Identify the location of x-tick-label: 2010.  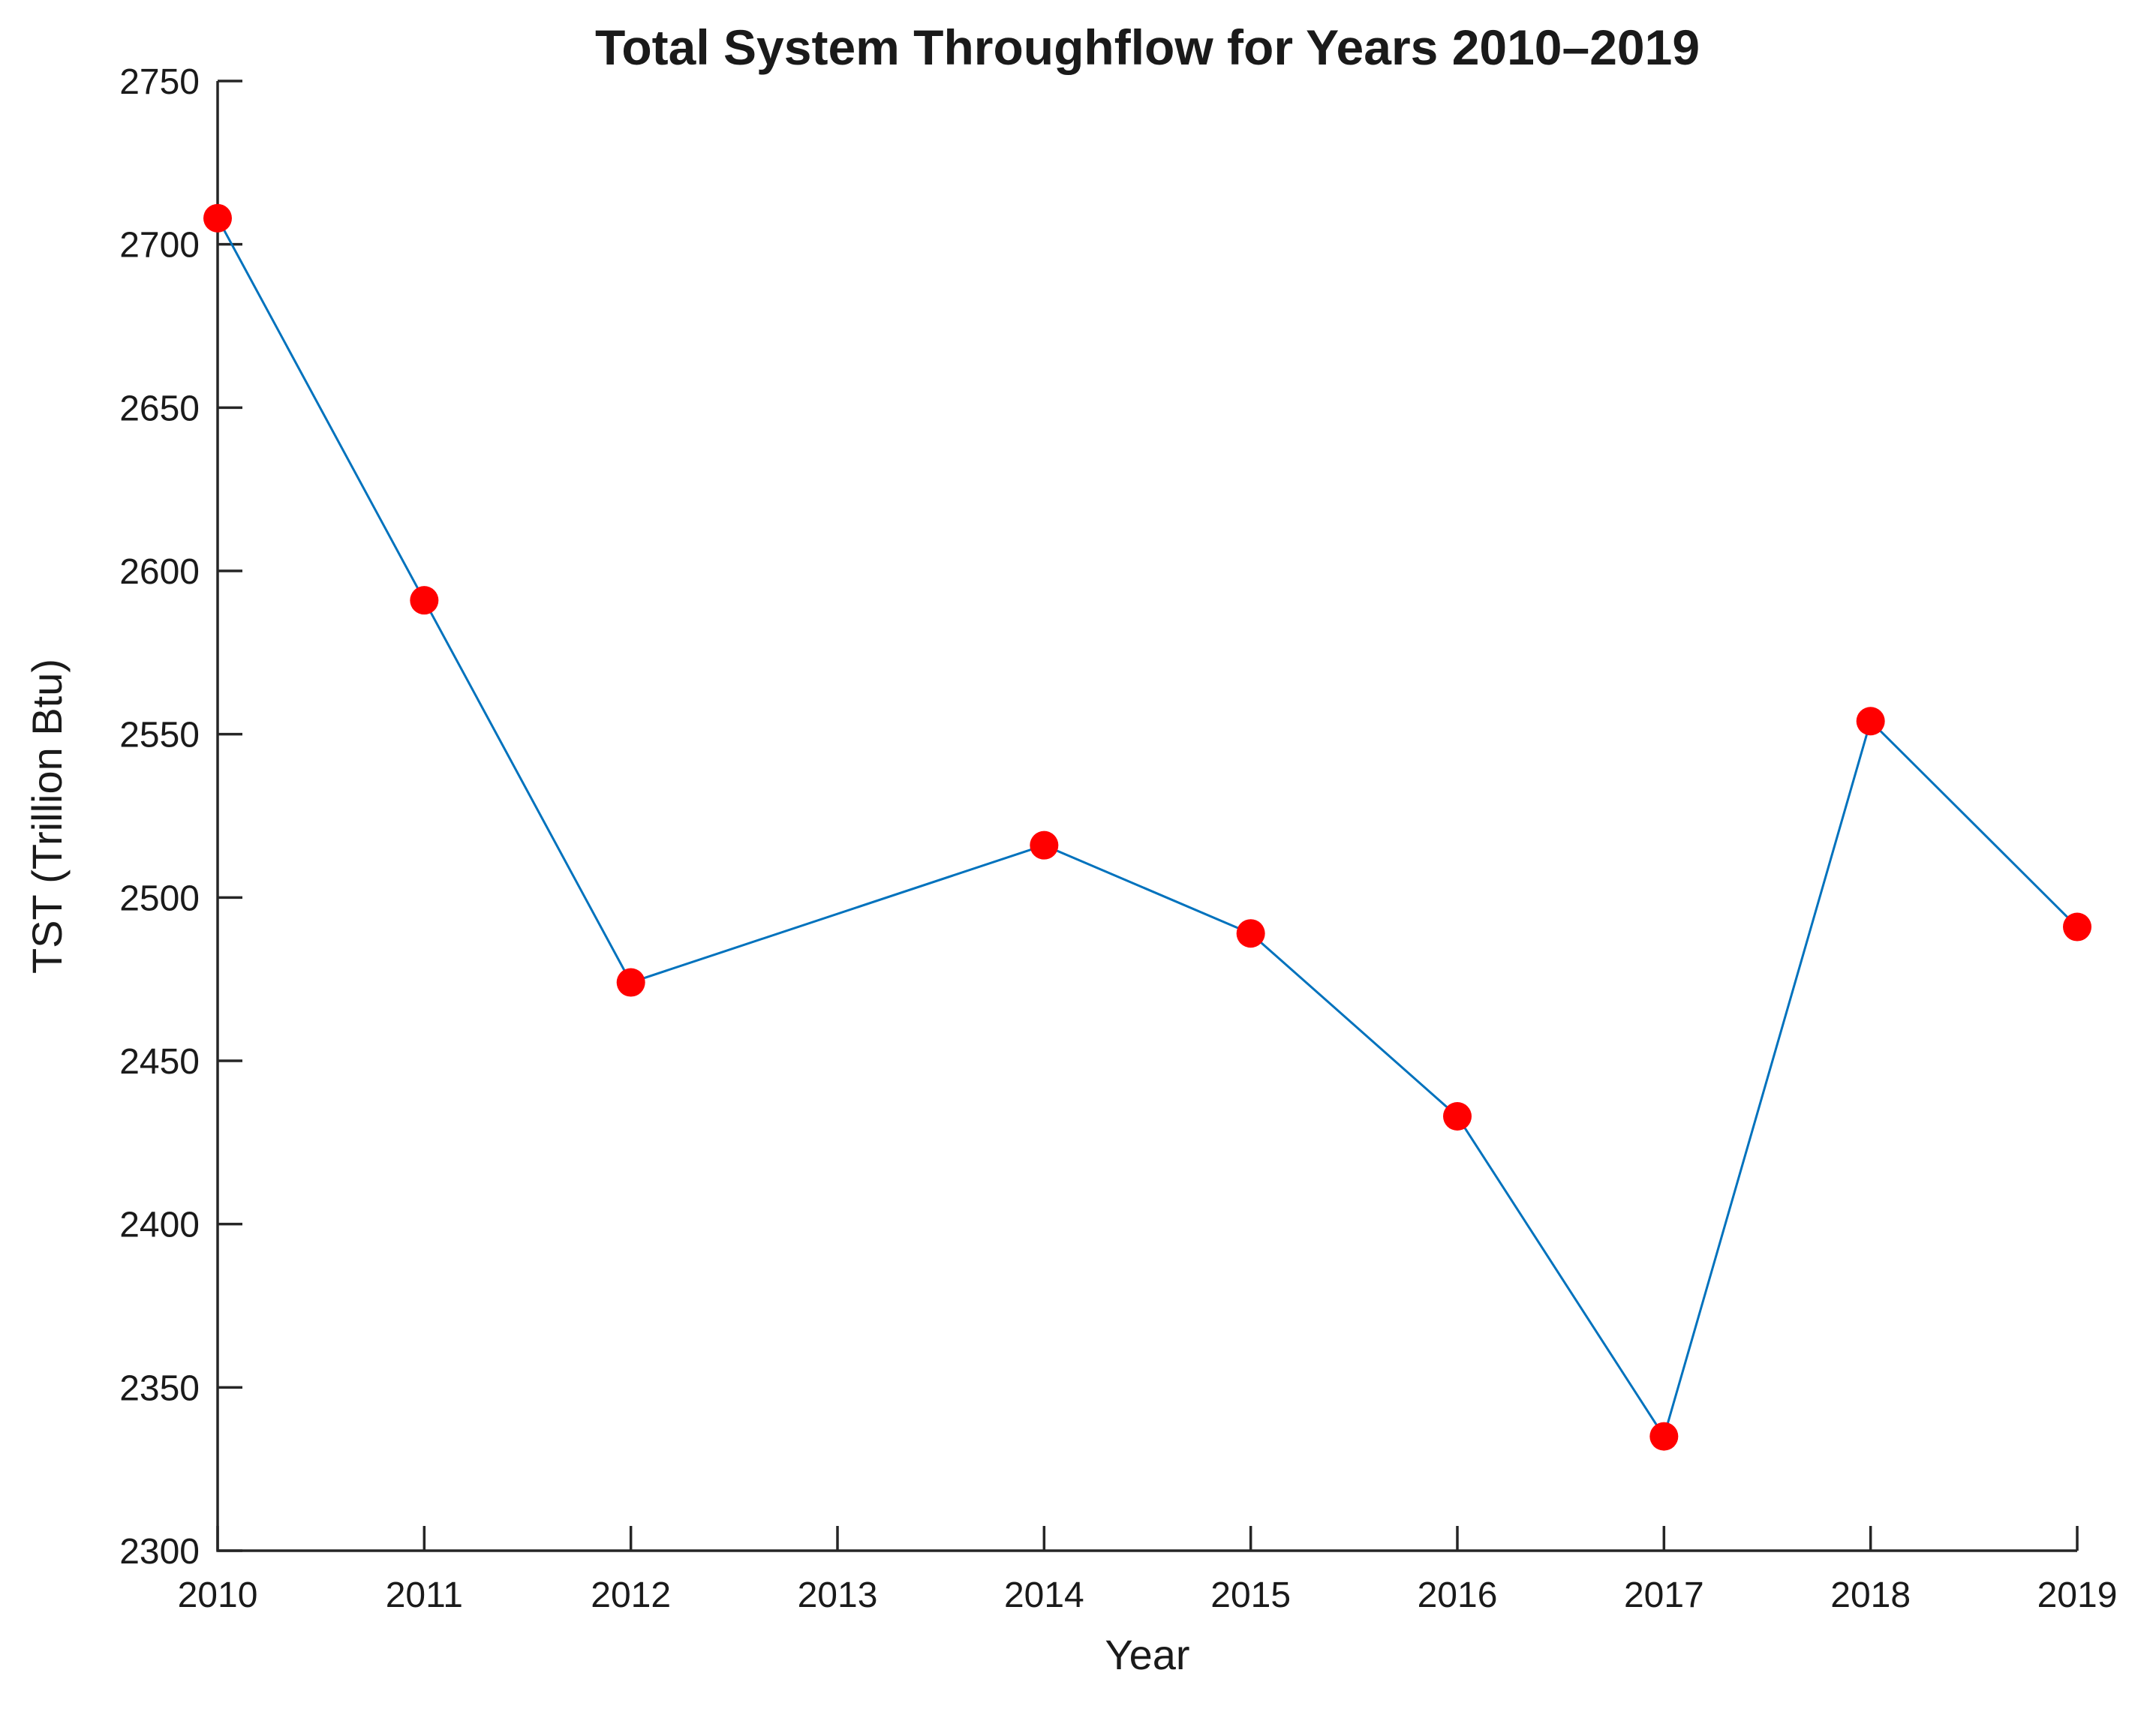
(218, 1595).